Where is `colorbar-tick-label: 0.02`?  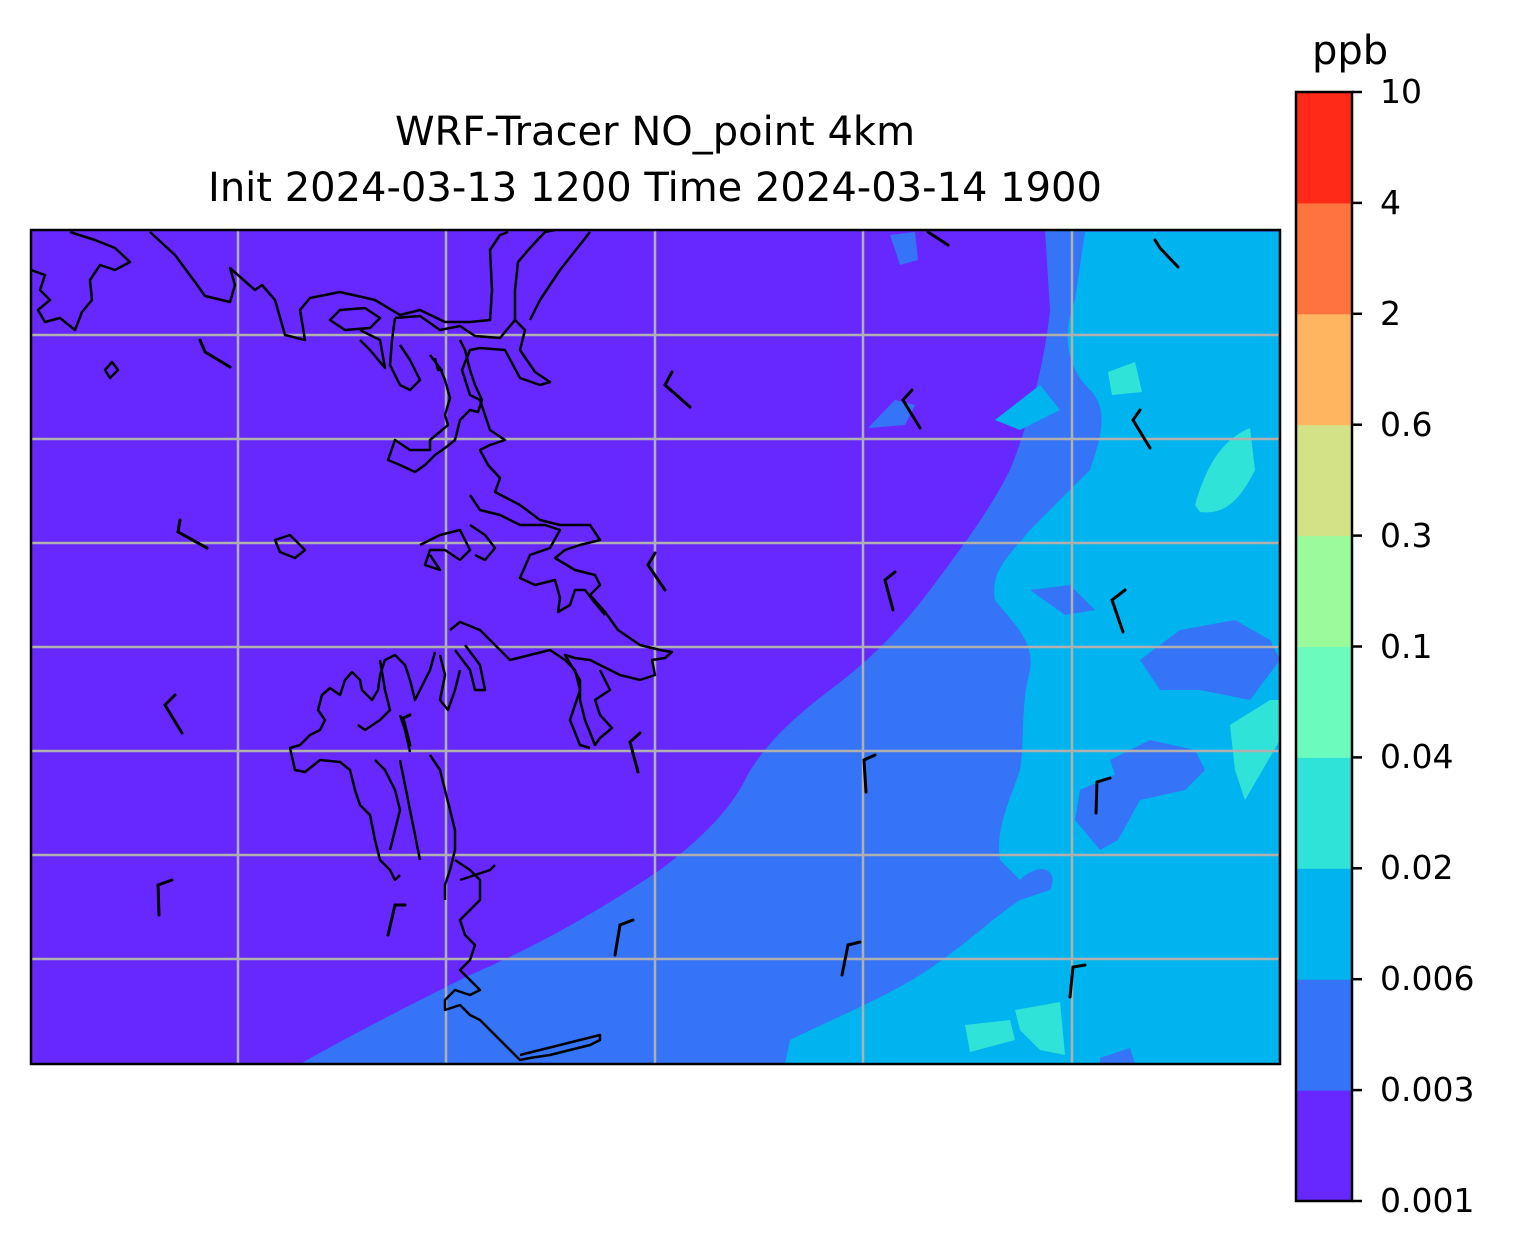
colorbar-tick-label: 0.02 is located at coordinates (1417, 868).